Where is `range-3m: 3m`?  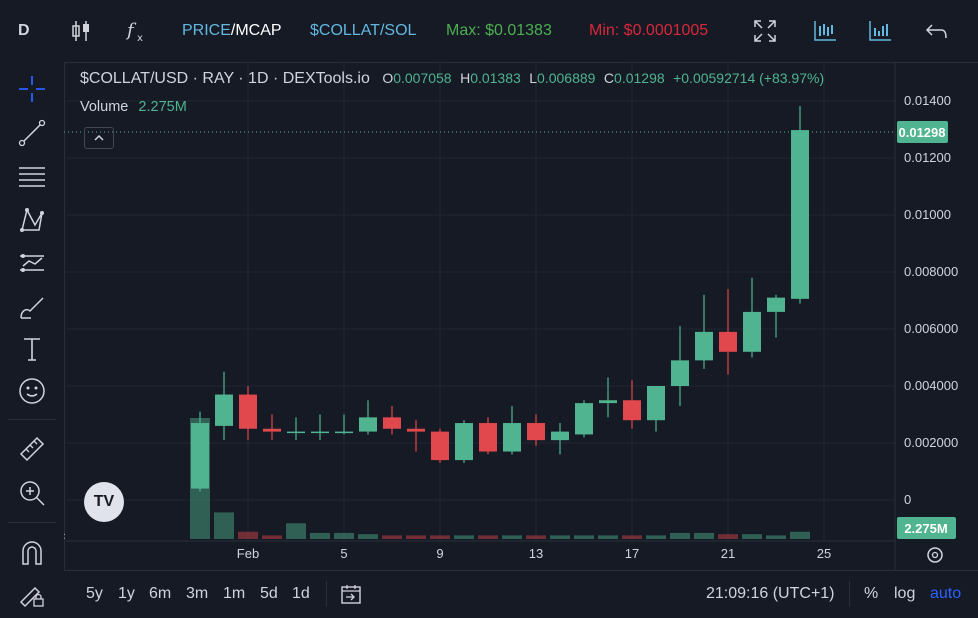
range-3m: 3m is located at coordinates (197, 593).